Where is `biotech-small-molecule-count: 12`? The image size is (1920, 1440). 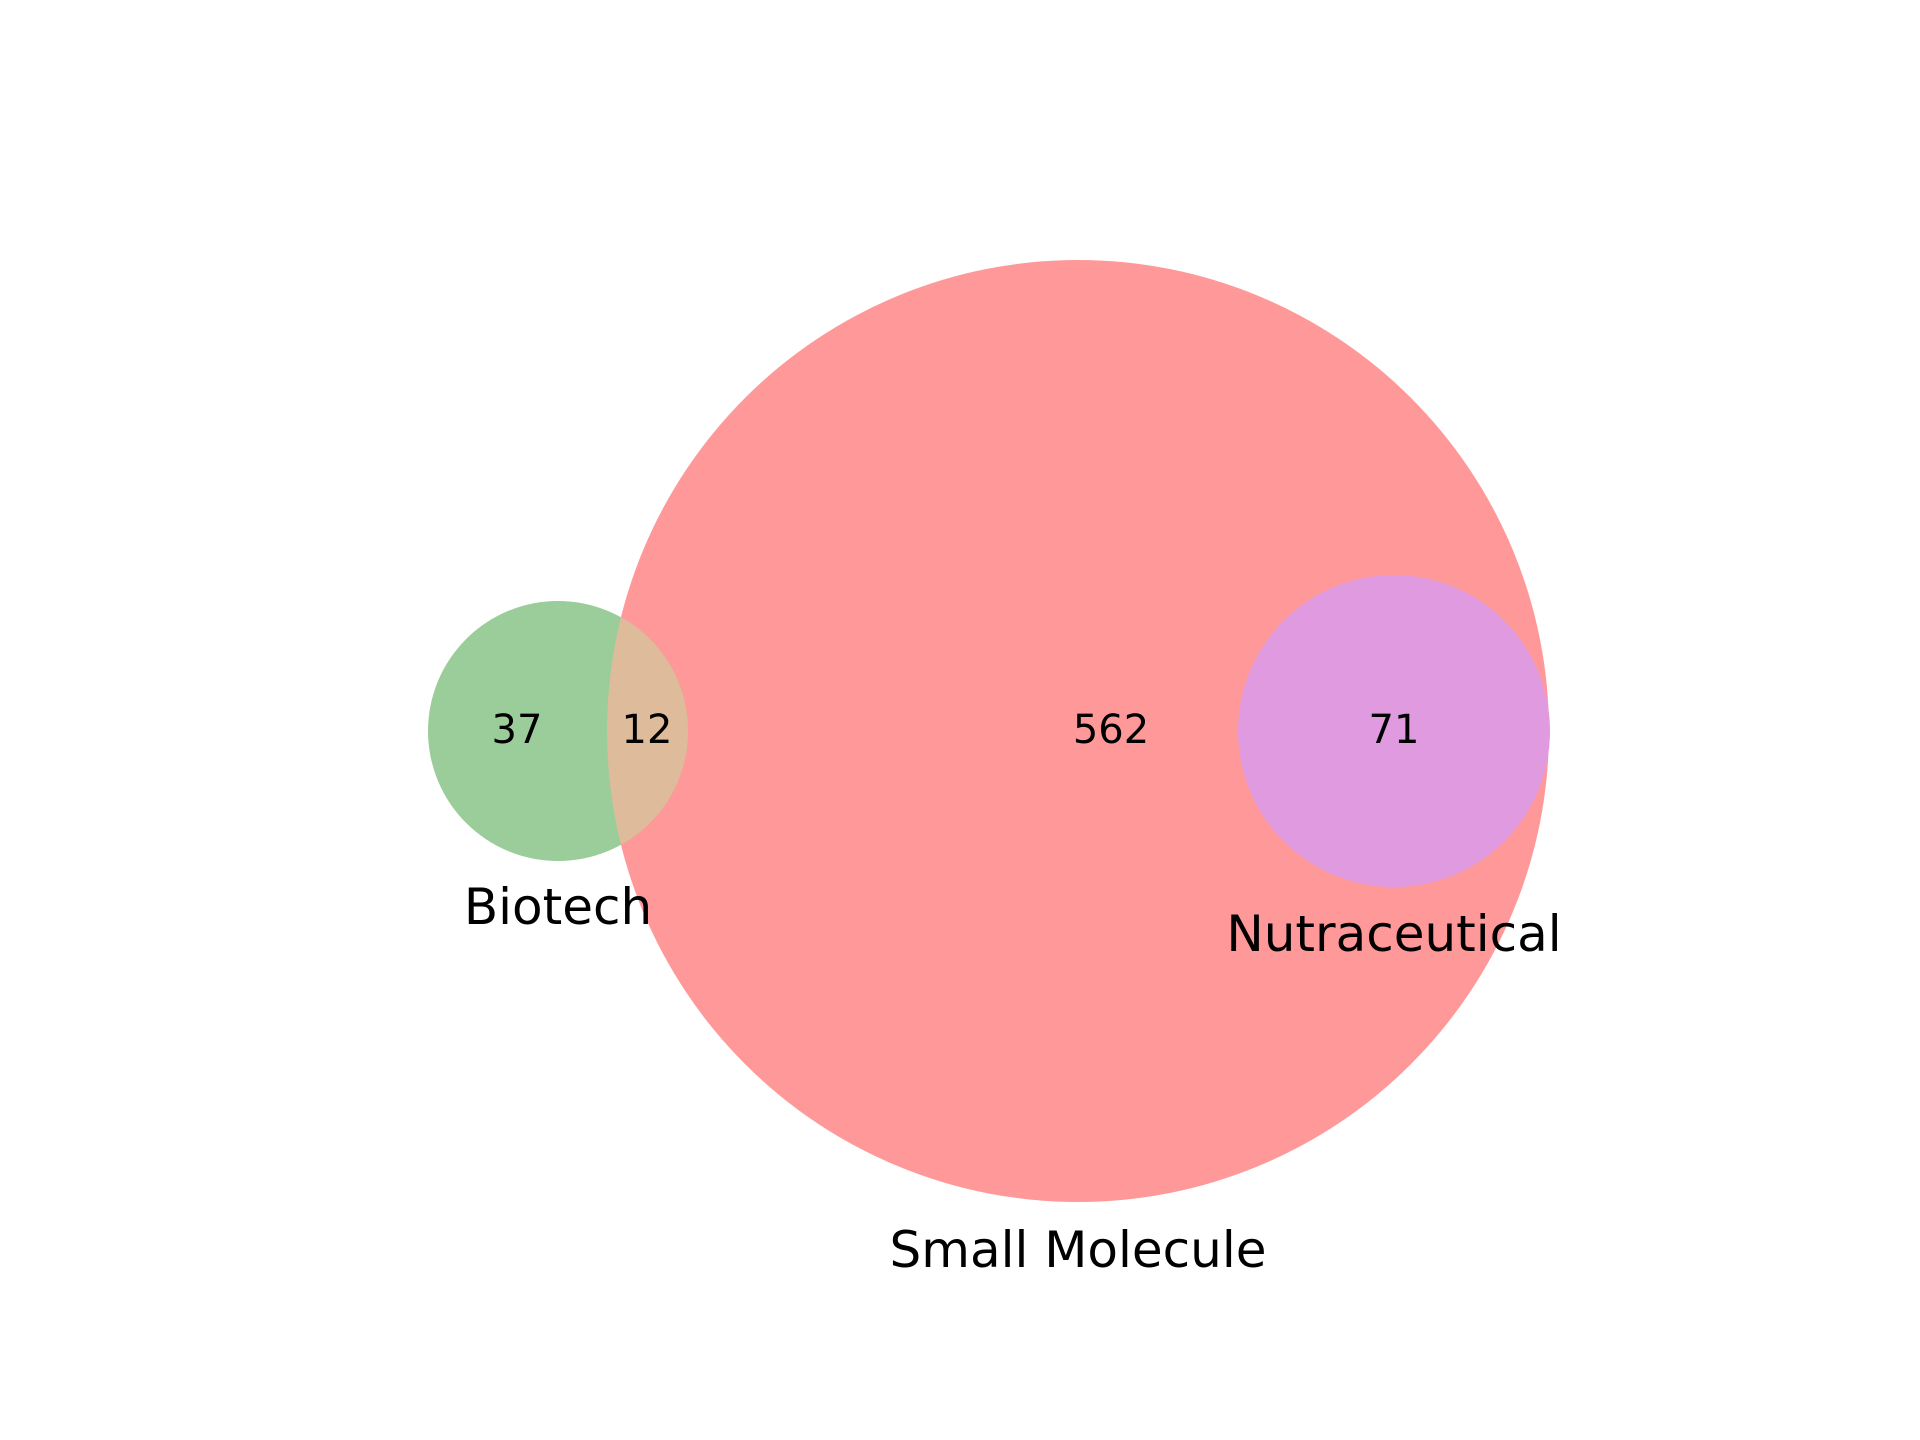 biotech-small-molecule-count: 12 is located at coordinates (647, 730).